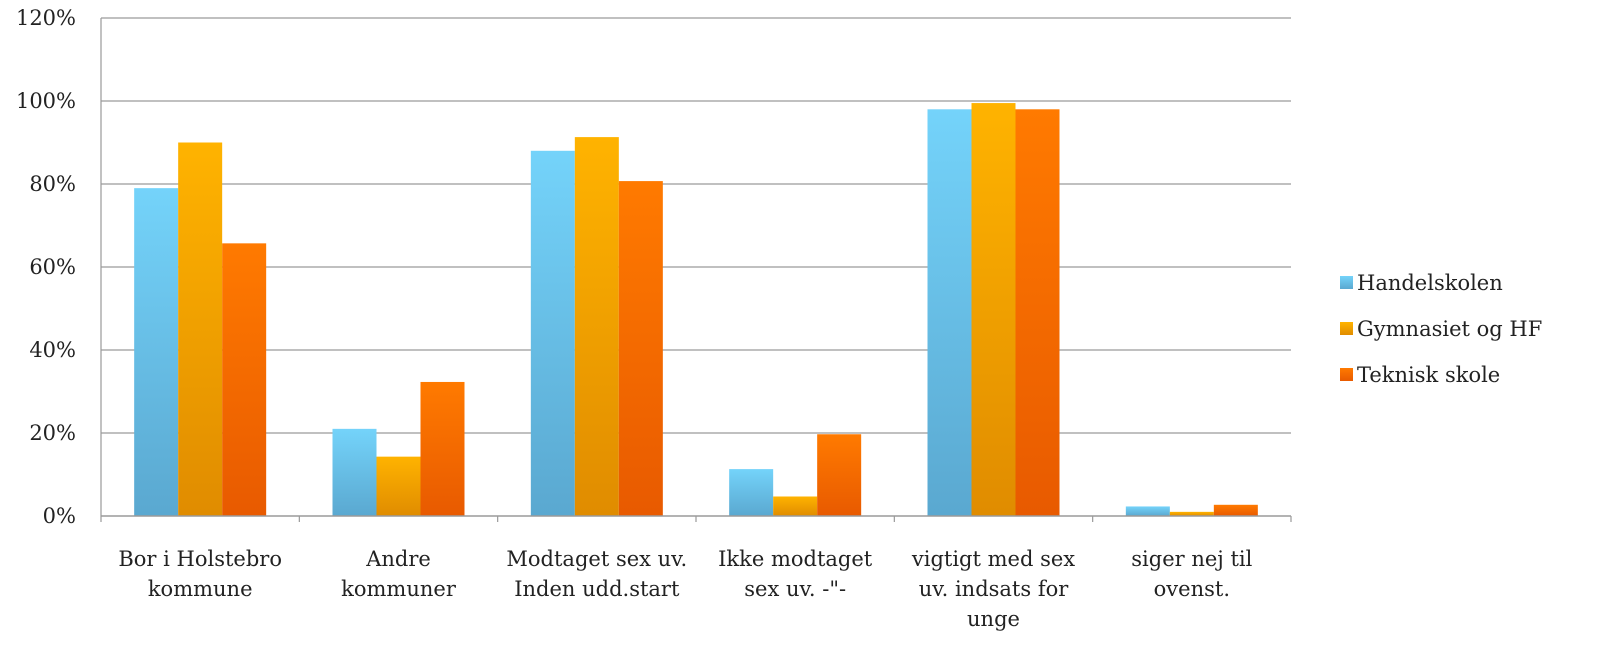  Describe the element at coordinates (59, 516) in the screenshot. I see `y-tick-label: 0%` at that location.